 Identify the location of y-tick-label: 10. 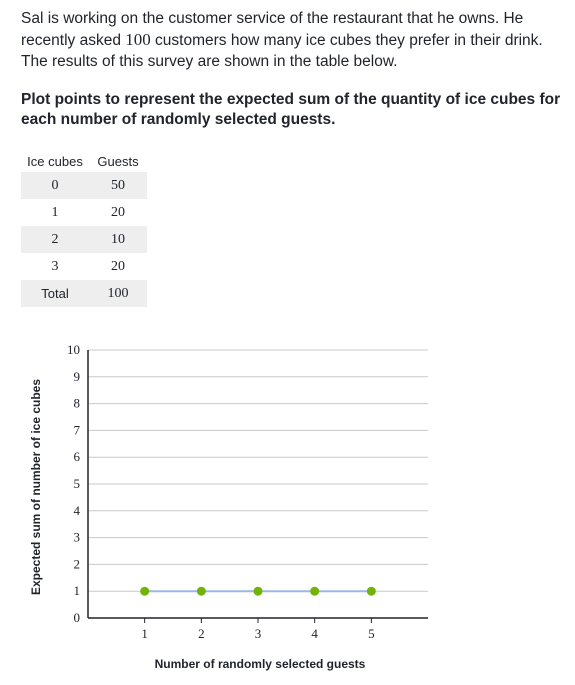
(73, 349).